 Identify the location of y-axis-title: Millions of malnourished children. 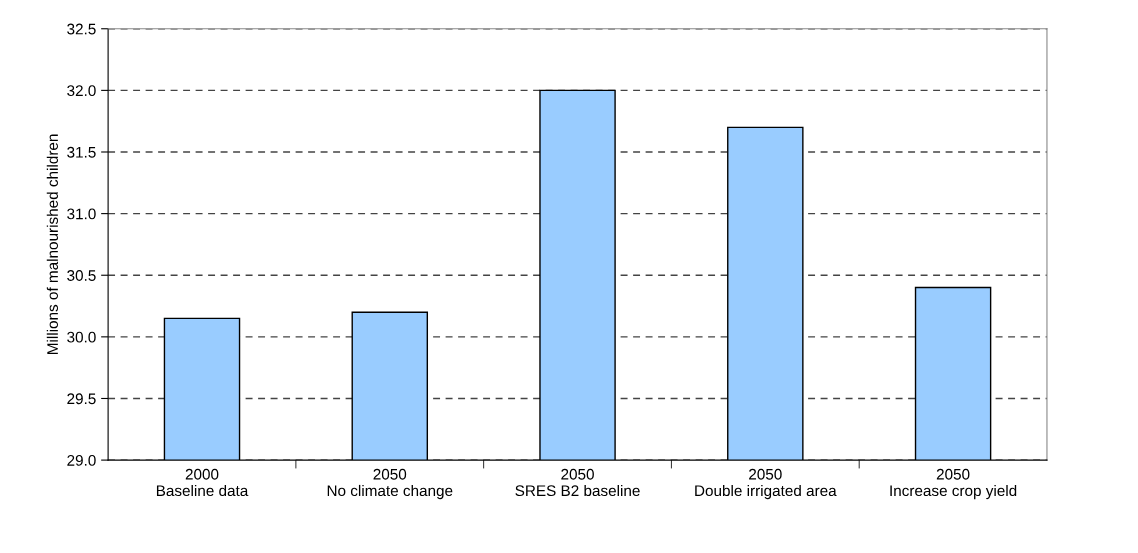
(52, 244).